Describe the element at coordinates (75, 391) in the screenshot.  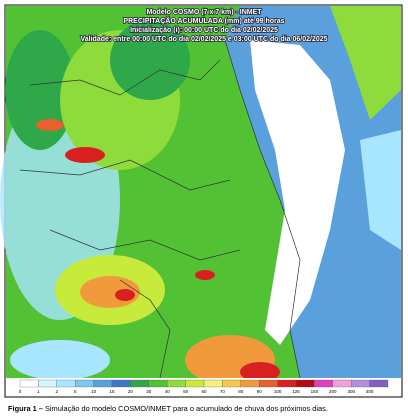
I see `colorbar-tick-label: 5` at that location.